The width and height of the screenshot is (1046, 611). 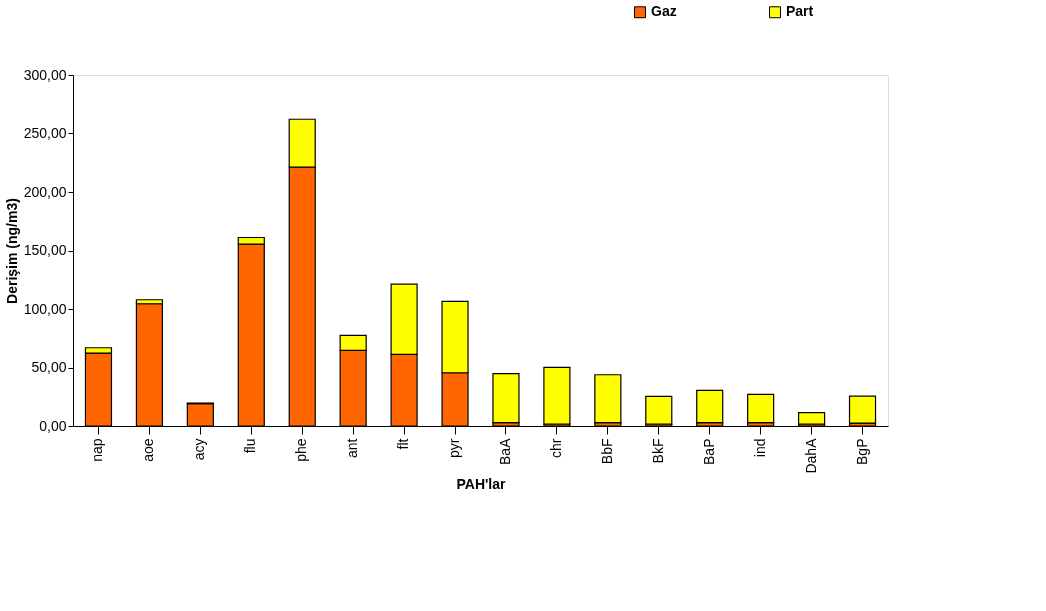 I want to click on x-tick-label: nap, so click(x=97, y=450).